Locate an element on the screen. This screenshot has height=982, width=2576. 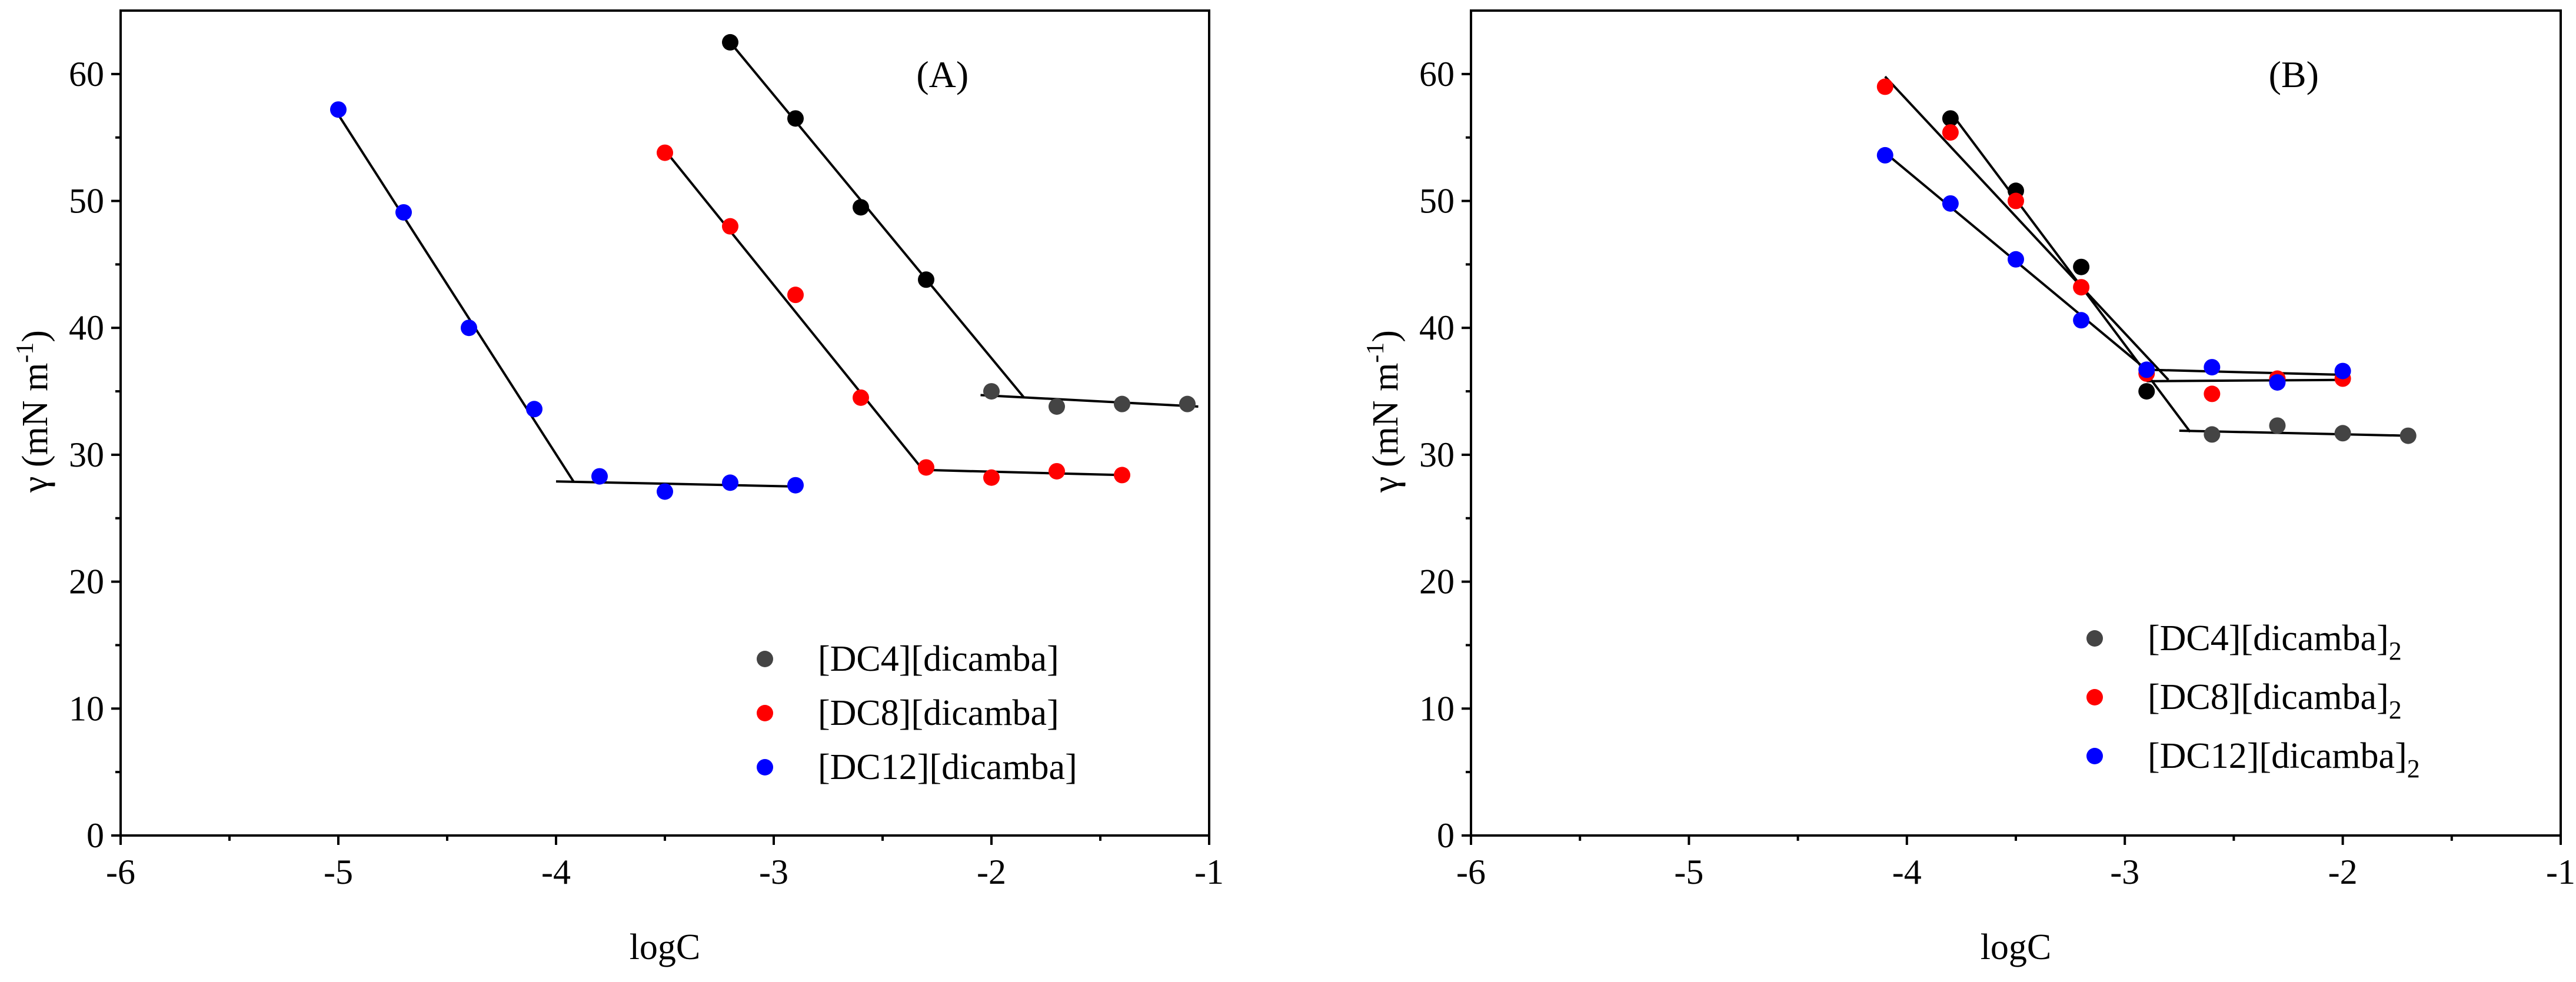
legend-label: [DC8][dicamba] is located at coordinates (938, 713).